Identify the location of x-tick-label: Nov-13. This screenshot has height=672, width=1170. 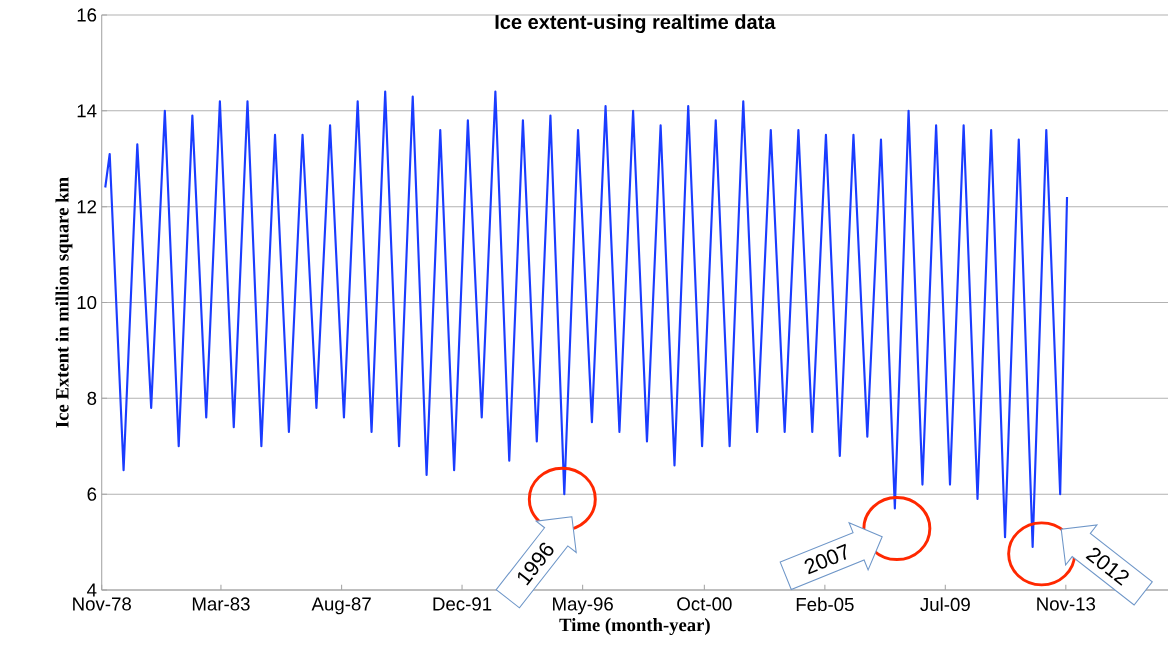
(1066, 604).